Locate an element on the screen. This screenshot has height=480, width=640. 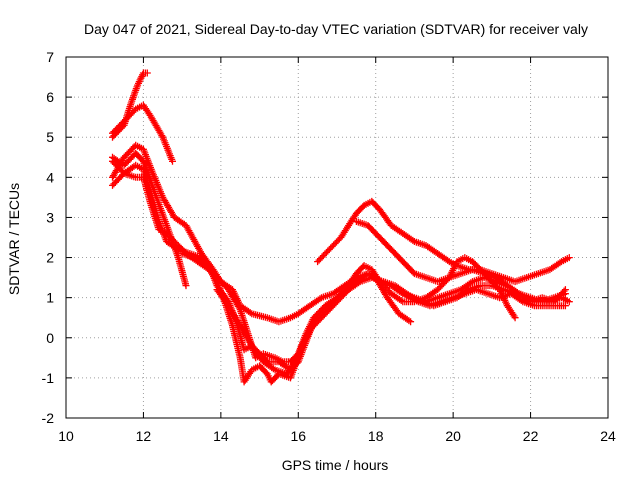
x-tick-label: 10 is located at coordinates (66, 436).